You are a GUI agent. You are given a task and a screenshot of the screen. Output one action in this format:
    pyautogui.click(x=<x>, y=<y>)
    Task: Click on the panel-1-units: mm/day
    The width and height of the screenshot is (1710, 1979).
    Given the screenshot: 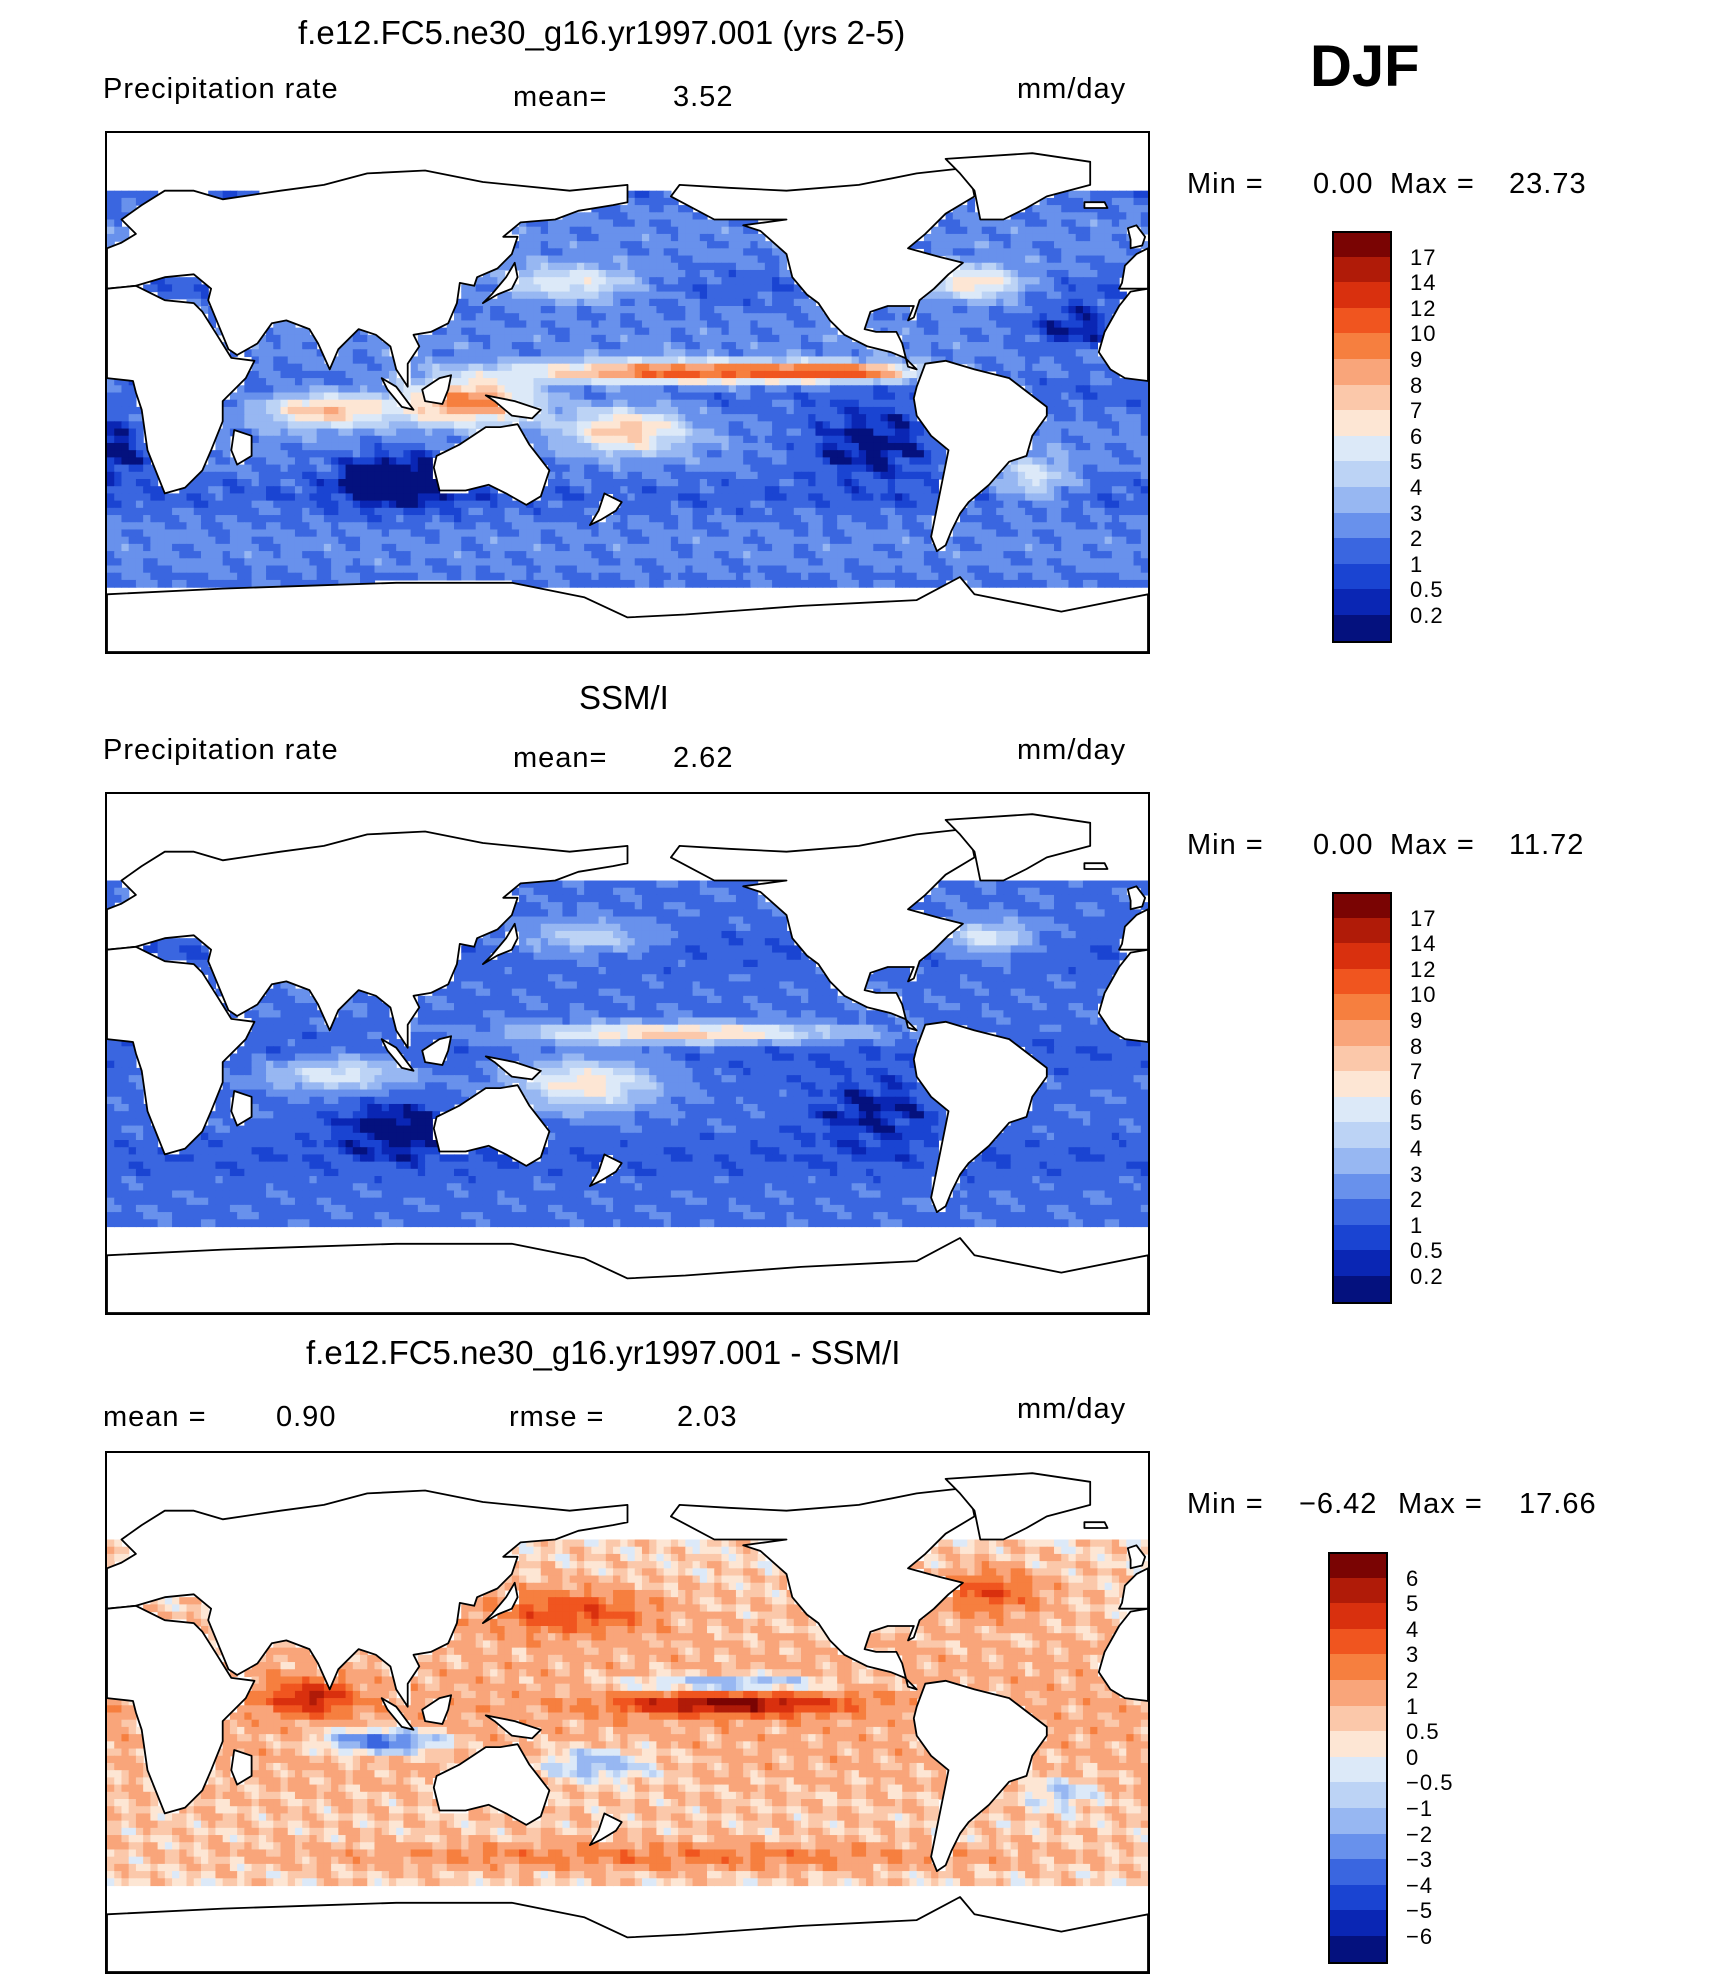 What is the action you would take?
    pyautogui.click(x=1072, y=89)
    